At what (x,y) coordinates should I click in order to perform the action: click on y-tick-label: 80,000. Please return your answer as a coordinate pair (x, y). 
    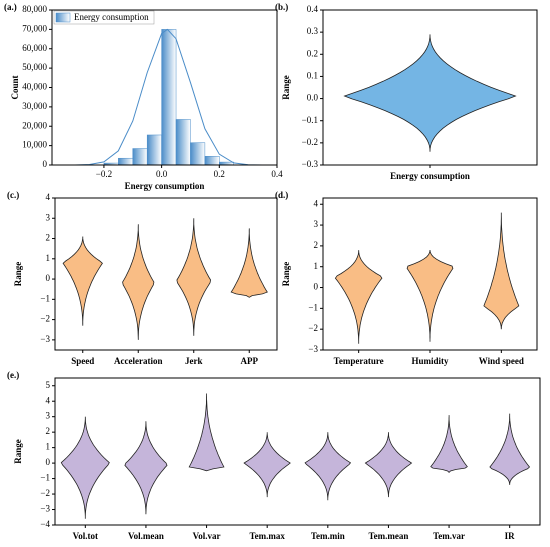
    Looking at the image, I should click on (34, 9).